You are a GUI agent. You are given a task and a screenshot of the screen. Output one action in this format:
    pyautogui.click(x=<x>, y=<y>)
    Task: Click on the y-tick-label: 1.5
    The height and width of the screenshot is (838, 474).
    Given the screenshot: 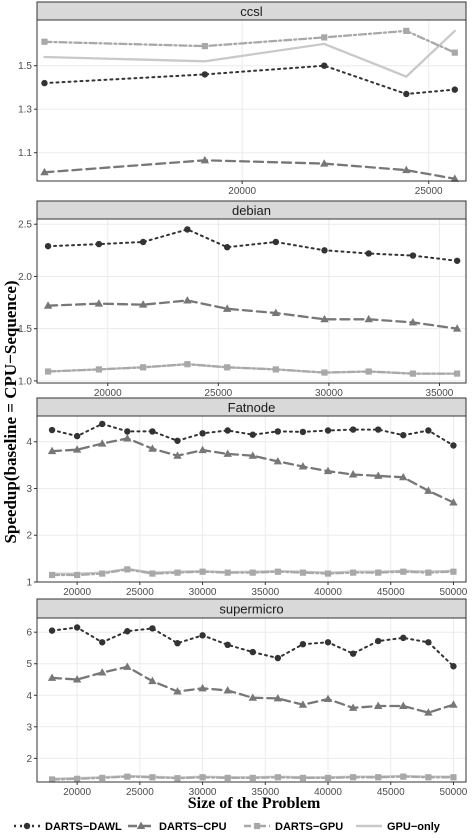 What is the action you would take?
    pyautogui.click(x=25, y=329)
    